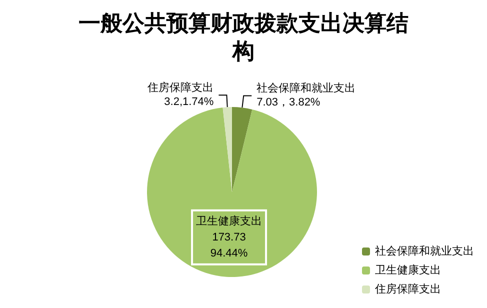 The image size is (487, 308). What do you see at coordinates (189, 102) in the screenshot?
I see `data-label: 3.2,1.74%` at bounding box center [189, 102].